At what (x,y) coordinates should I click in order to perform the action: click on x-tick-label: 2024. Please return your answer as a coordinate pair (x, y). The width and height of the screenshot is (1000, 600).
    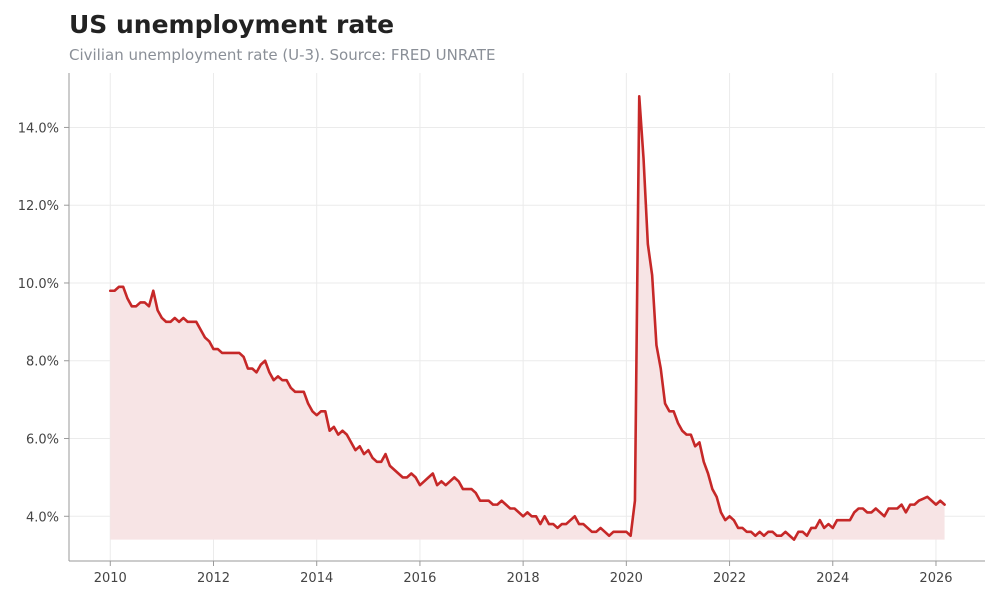
    Looking at the image, I should click on (832, 578).